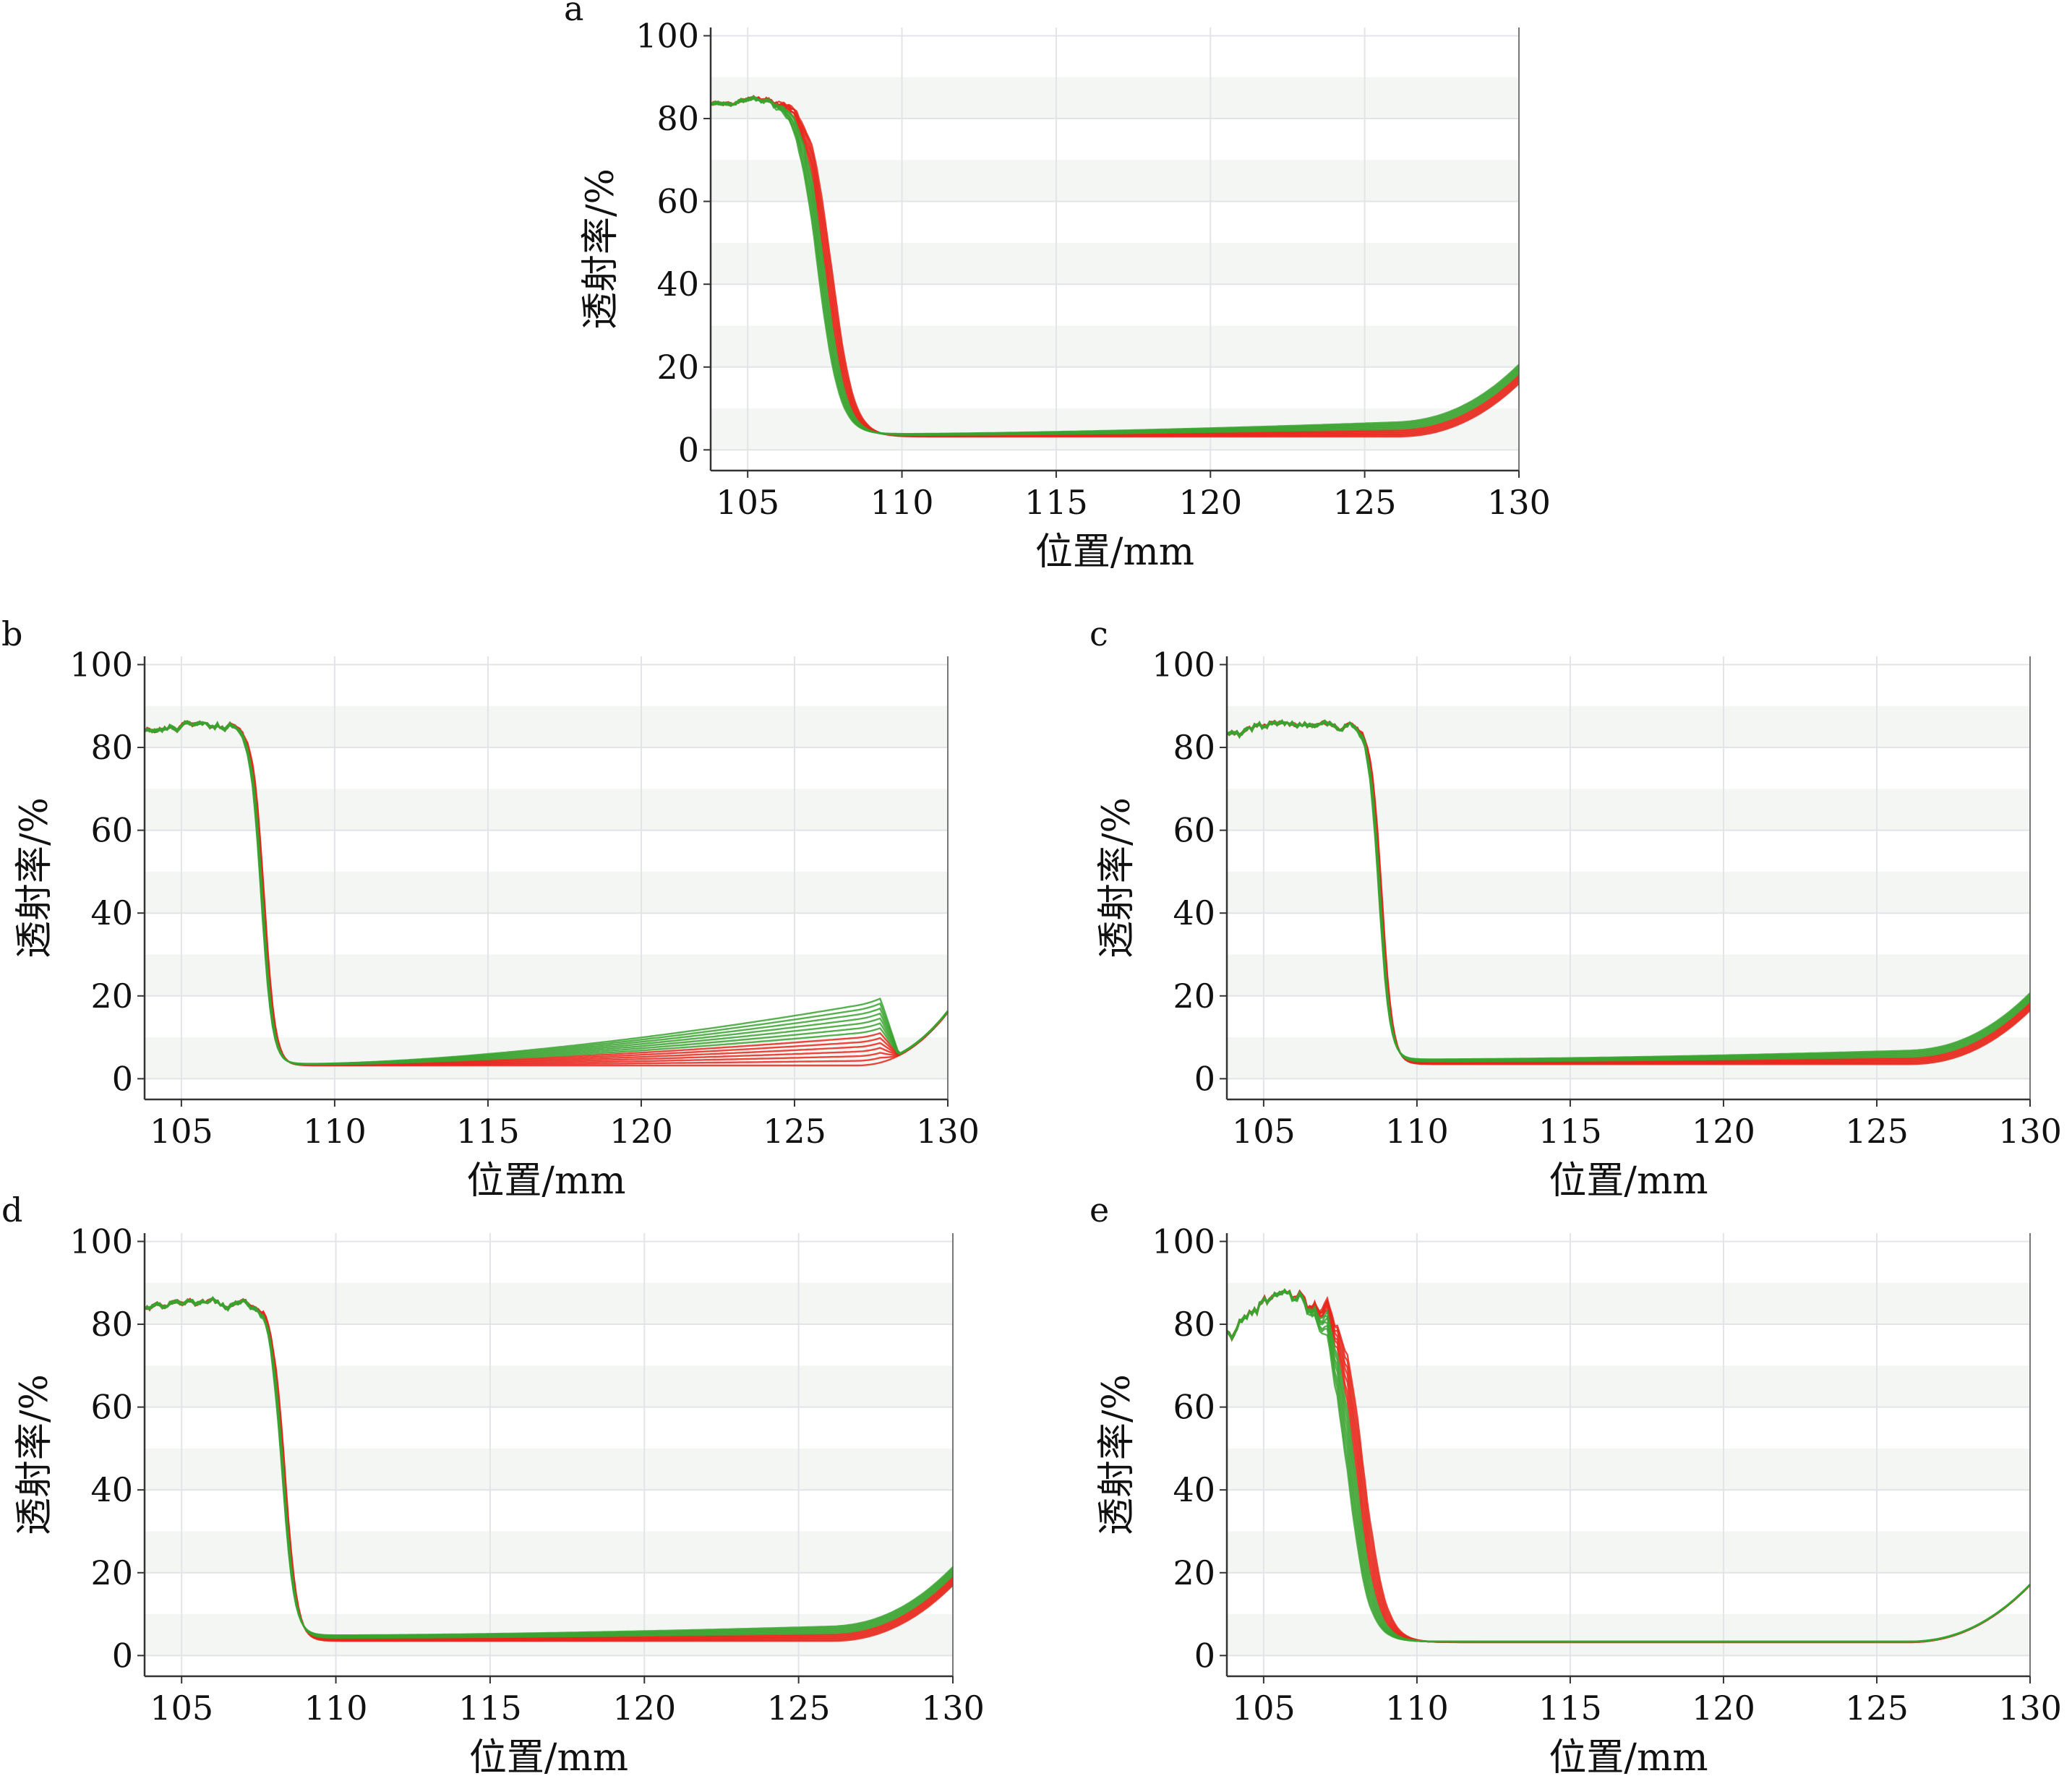 Image resolution: width=2072 pixels, height=1776 pixels. I want to click on panel-label: a, so click(574, 14).